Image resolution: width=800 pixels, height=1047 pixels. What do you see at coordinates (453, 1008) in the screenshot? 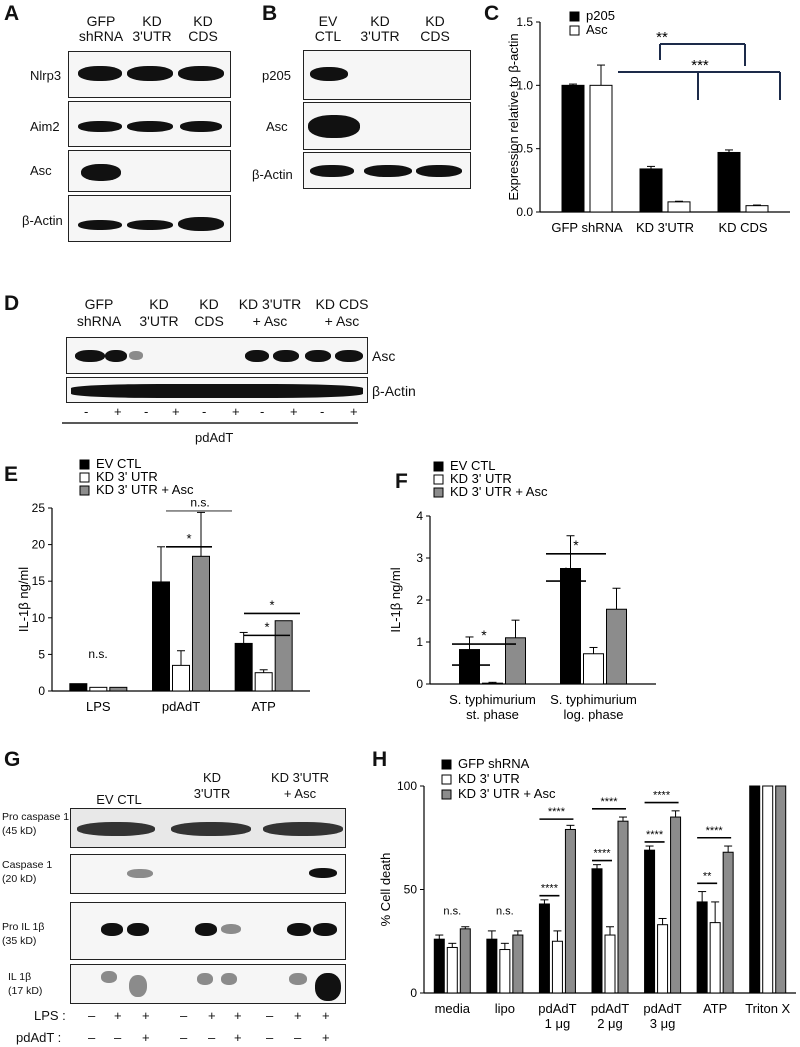
I see `x-tick-label: media` at bounding box center [453, 1008].